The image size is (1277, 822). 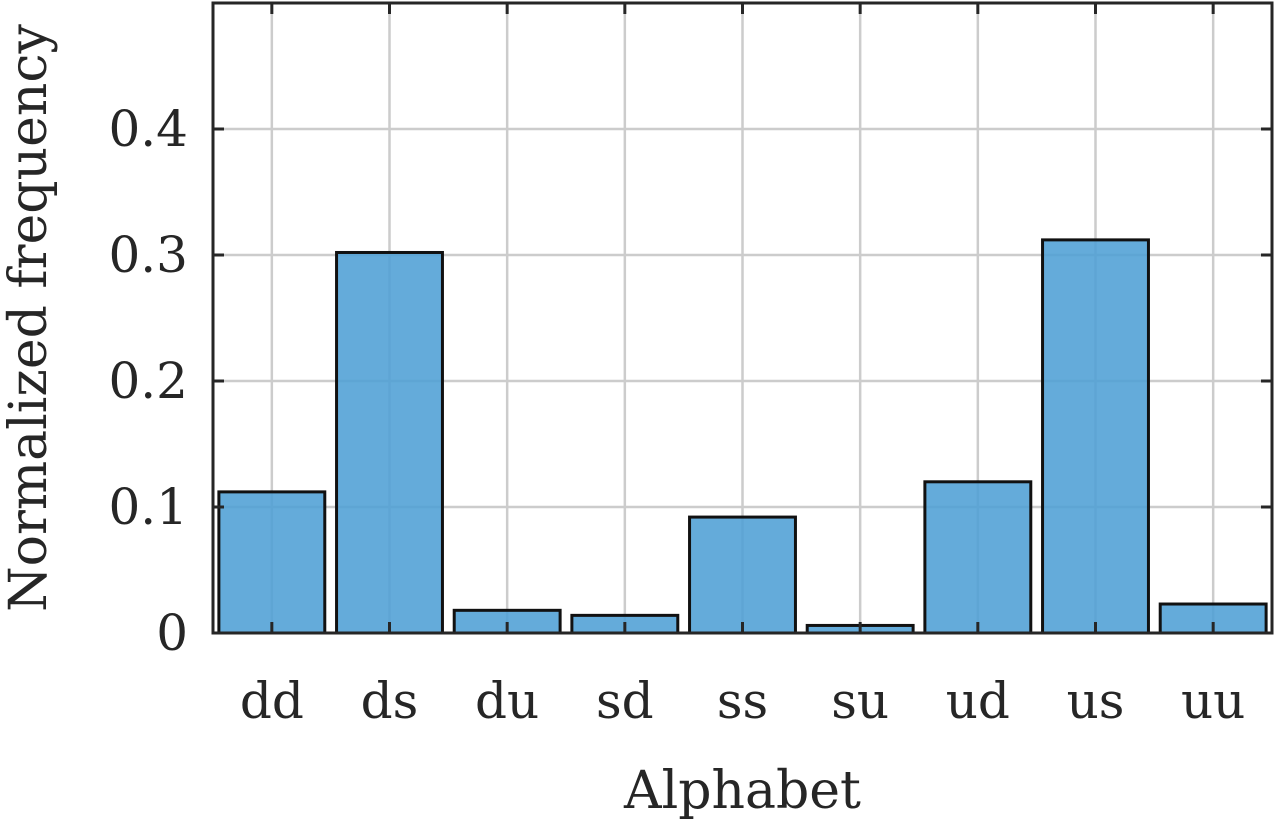 I want to click on x-tick-label: uu, so click(x=1213, y=701).